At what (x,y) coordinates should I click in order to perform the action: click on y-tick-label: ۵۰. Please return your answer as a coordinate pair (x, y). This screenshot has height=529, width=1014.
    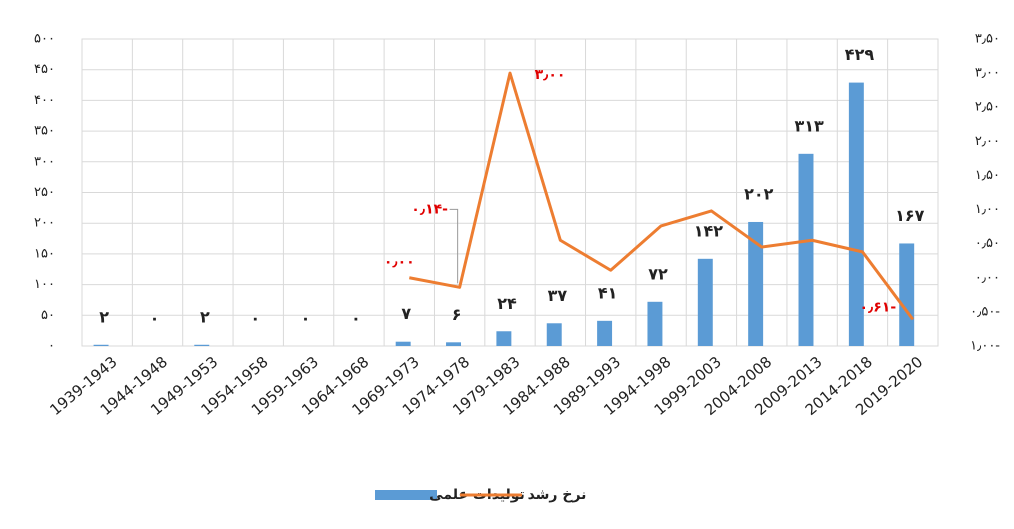
    Looking at the image, I should click on (48, 315).